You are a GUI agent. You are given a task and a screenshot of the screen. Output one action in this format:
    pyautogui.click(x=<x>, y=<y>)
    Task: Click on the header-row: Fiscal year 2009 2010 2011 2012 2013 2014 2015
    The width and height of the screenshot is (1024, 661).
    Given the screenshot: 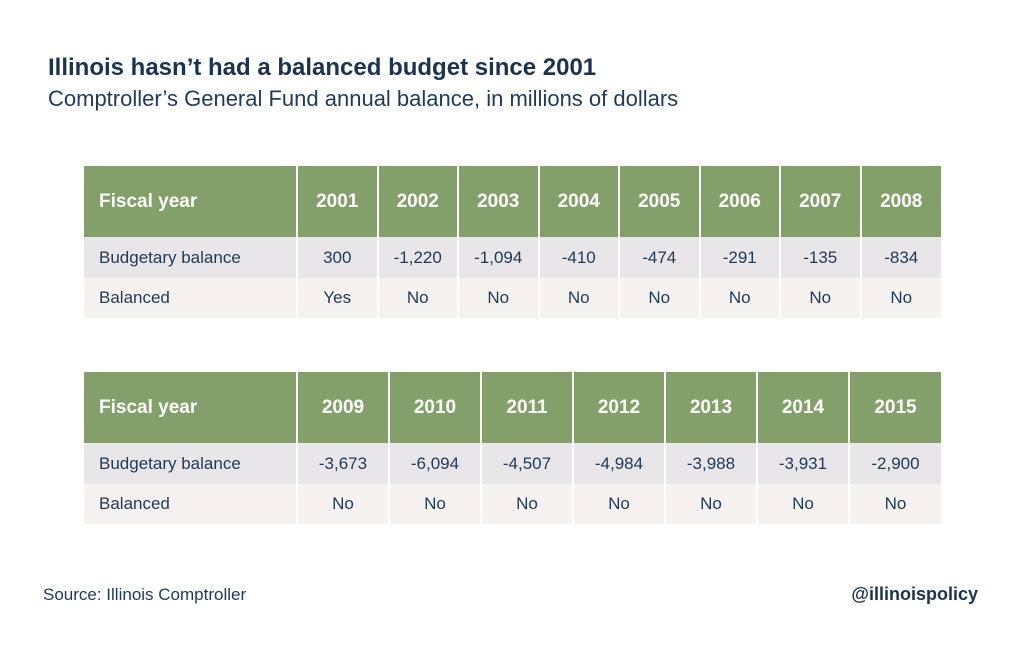 What is the action you would take?
    pyautogui.click(x=512, y=407)
    